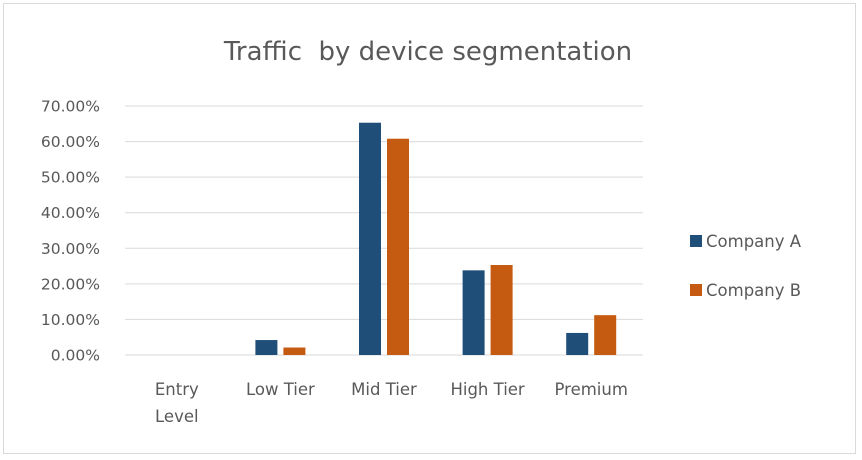  Describe the element at coordinates (70, 320) in the screenshot. I see `y-tick-label: 10.00%` at that location.